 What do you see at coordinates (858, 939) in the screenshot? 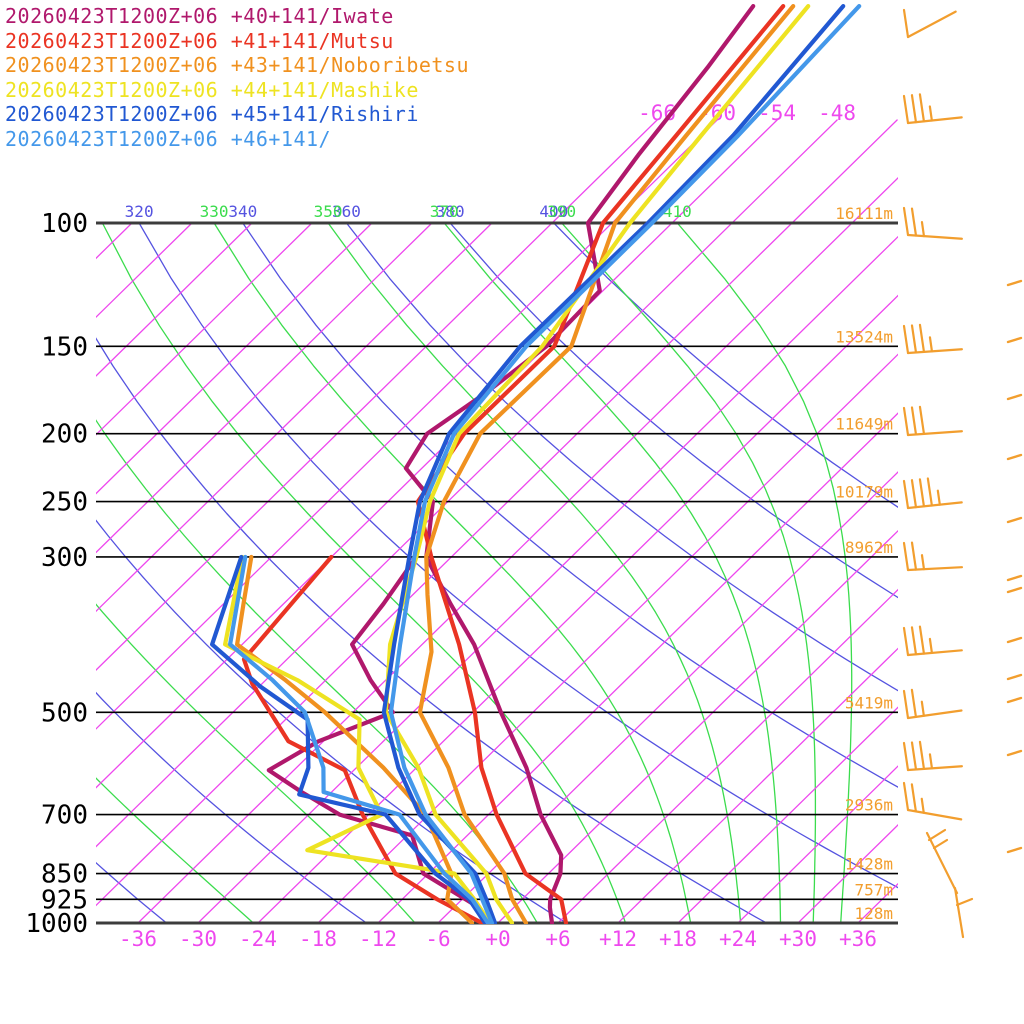
I see `temp-label-36: +36` at bounding box center [858, 939].